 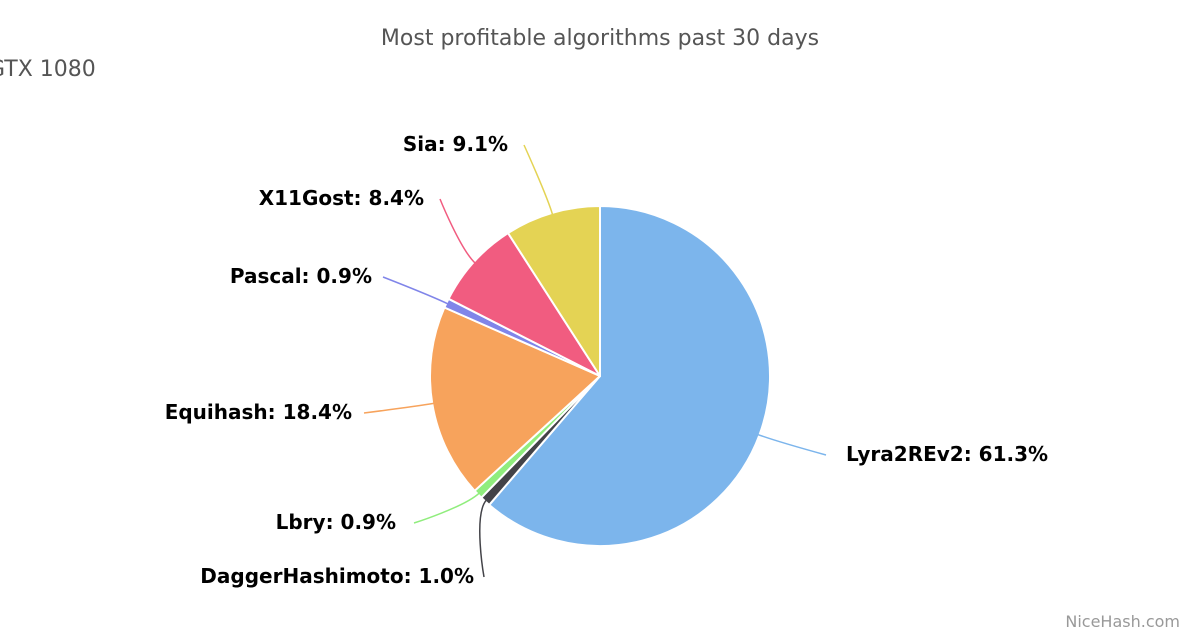 I want to click on connector-lyra2rev2, so click(x=792, y=444).